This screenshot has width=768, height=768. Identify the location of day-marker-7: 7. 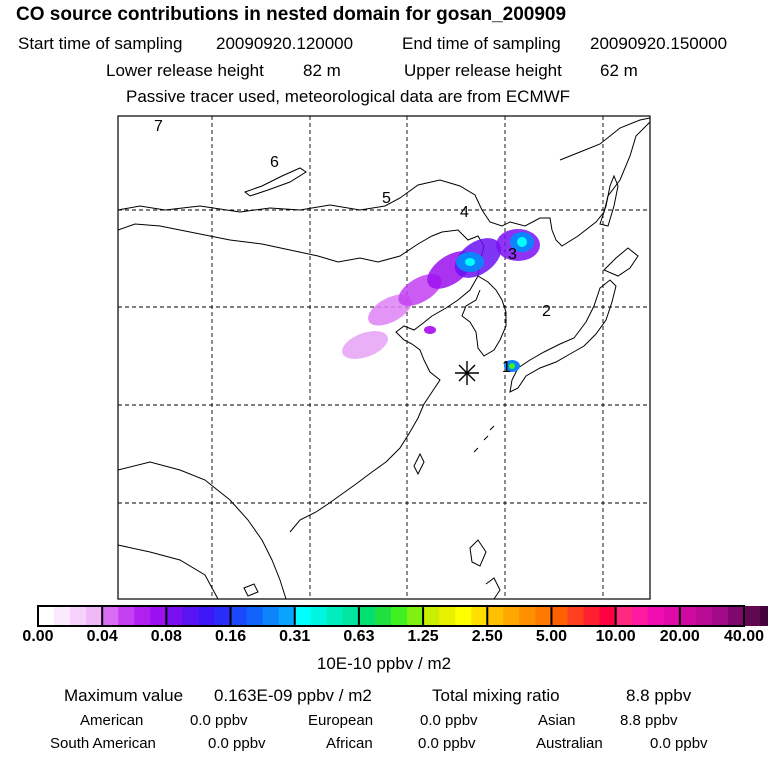
(158, 126).